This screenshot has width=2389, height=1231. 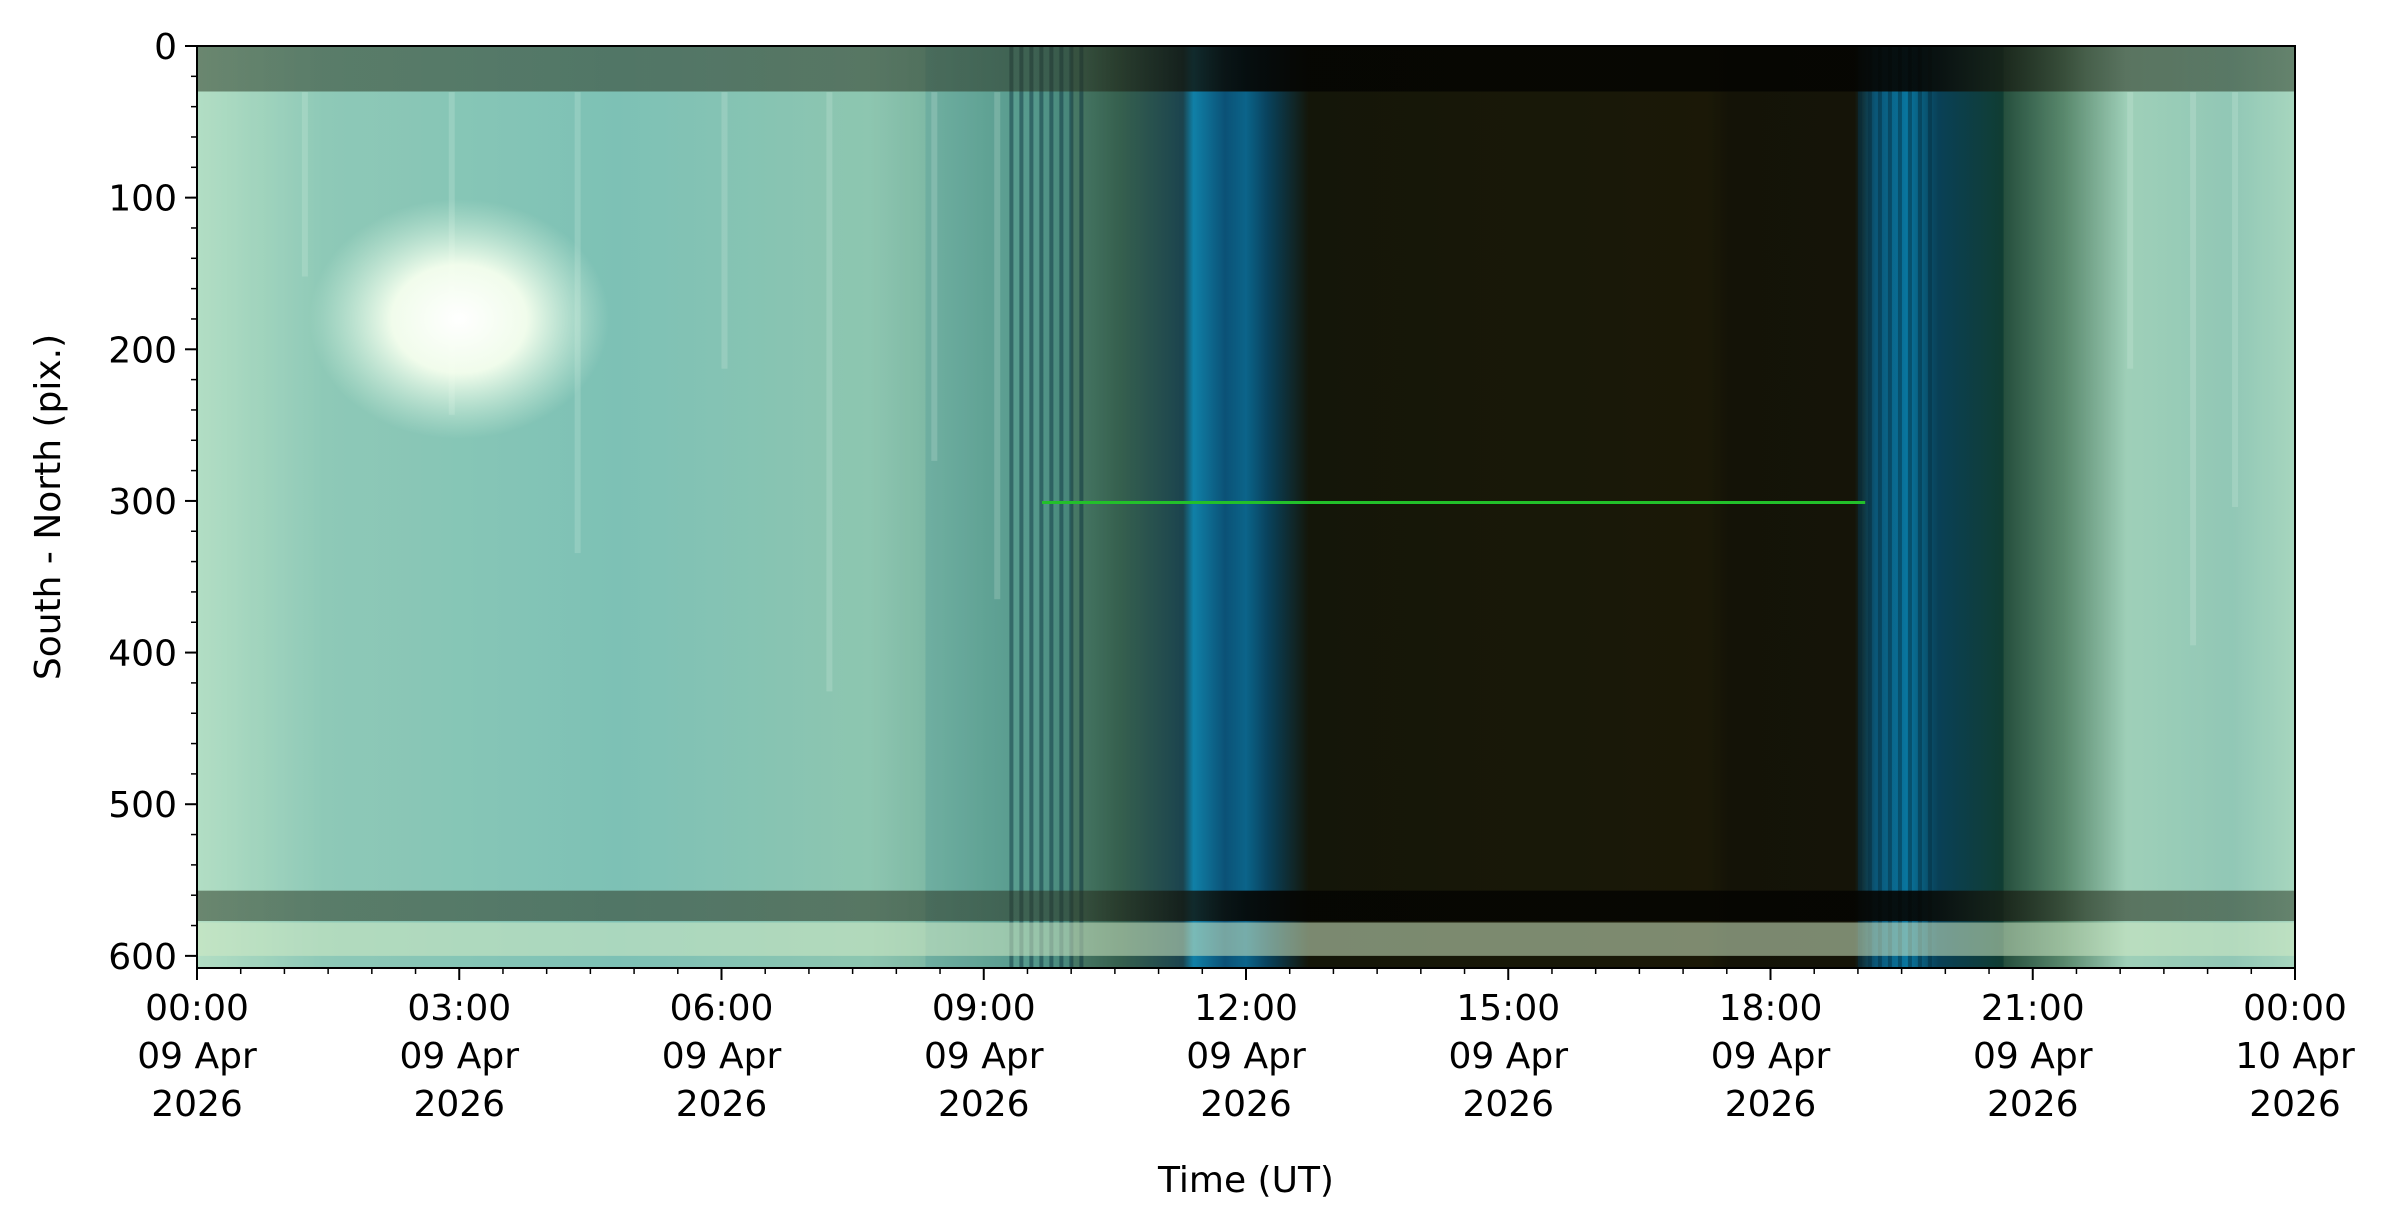 I want to click on sun-glare, so click(x=459, y=318).